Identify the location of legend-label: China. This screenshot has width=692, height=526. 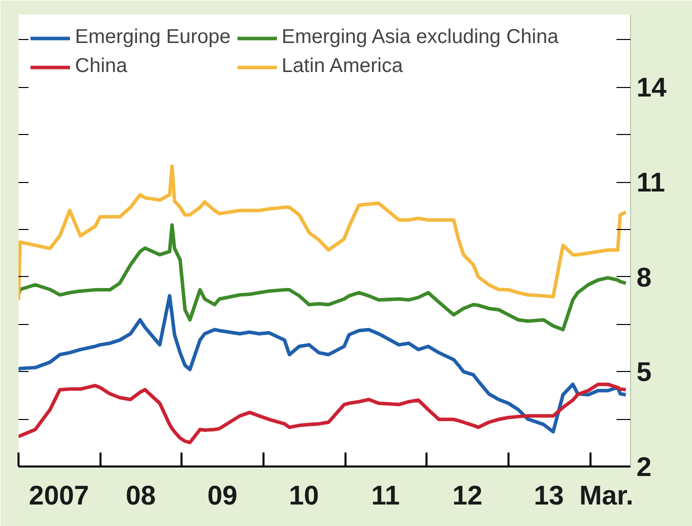
(101, 66).